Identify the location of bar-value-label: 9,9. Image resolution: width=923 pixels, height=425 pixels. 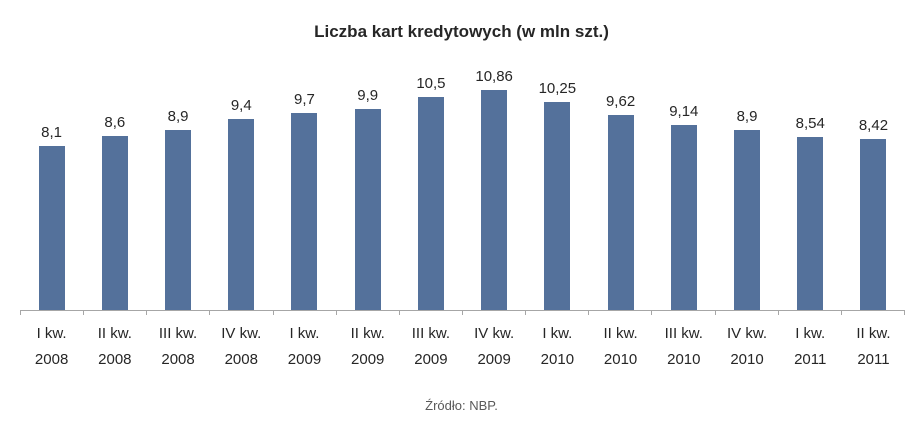
(368, 95).